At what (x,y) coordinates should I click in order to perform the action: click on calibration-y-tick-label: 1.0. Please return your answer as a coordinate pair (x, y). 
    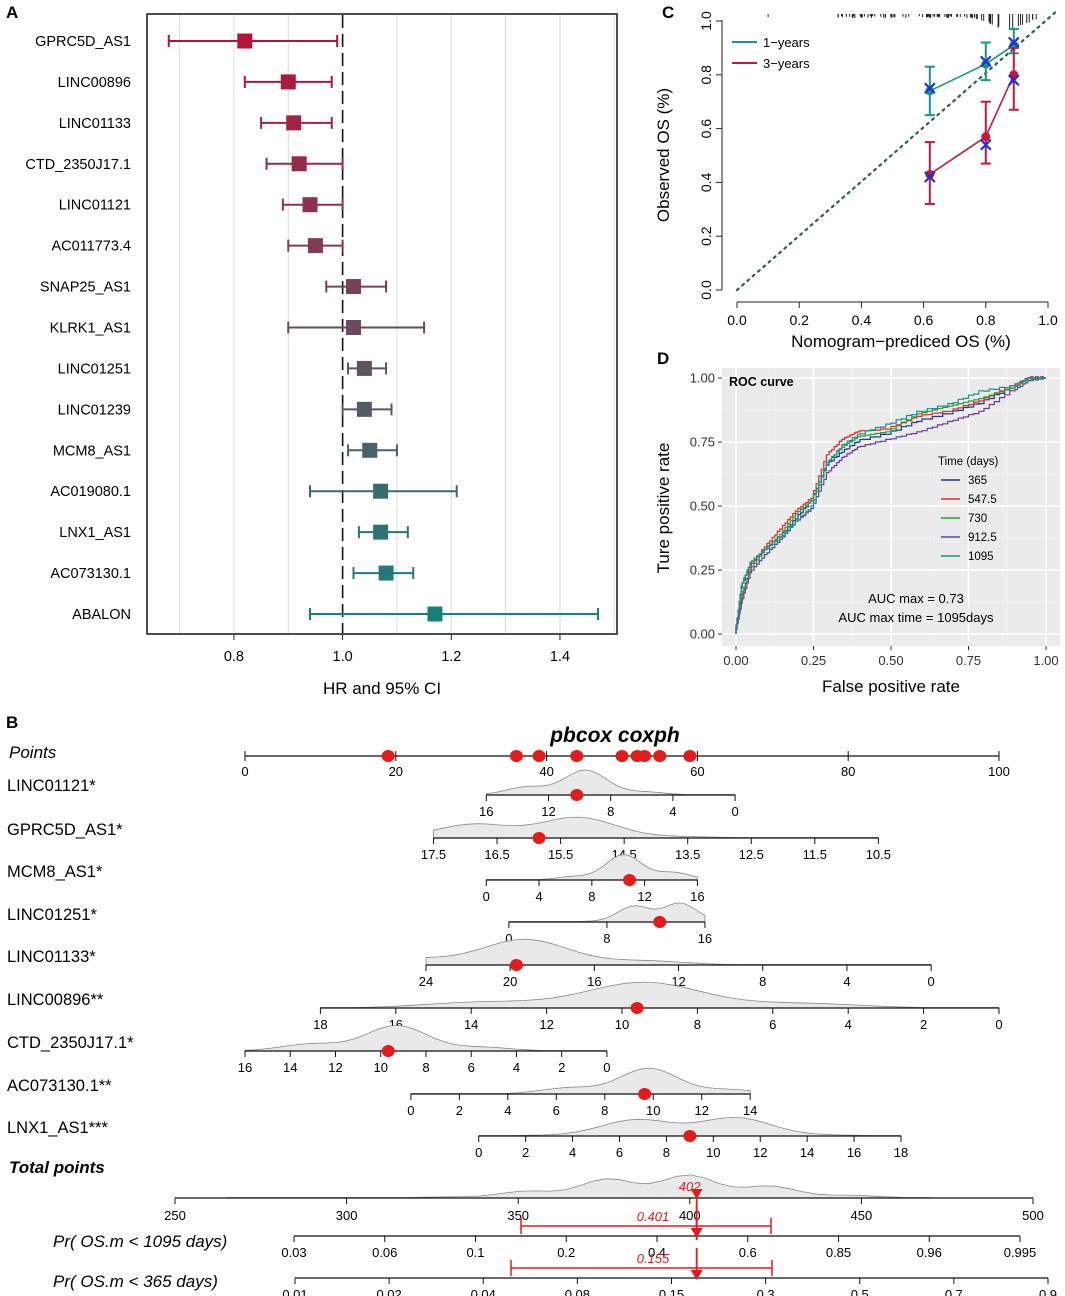
    Looking at the image, I should click on (706, 21).